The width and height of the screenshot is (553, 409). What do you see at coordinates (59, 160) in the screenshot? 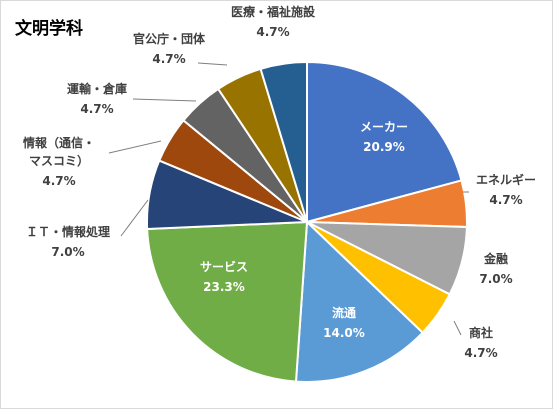
I see `slice-label-8-line-2: マスコミ）` at bounding box center [59, 160].